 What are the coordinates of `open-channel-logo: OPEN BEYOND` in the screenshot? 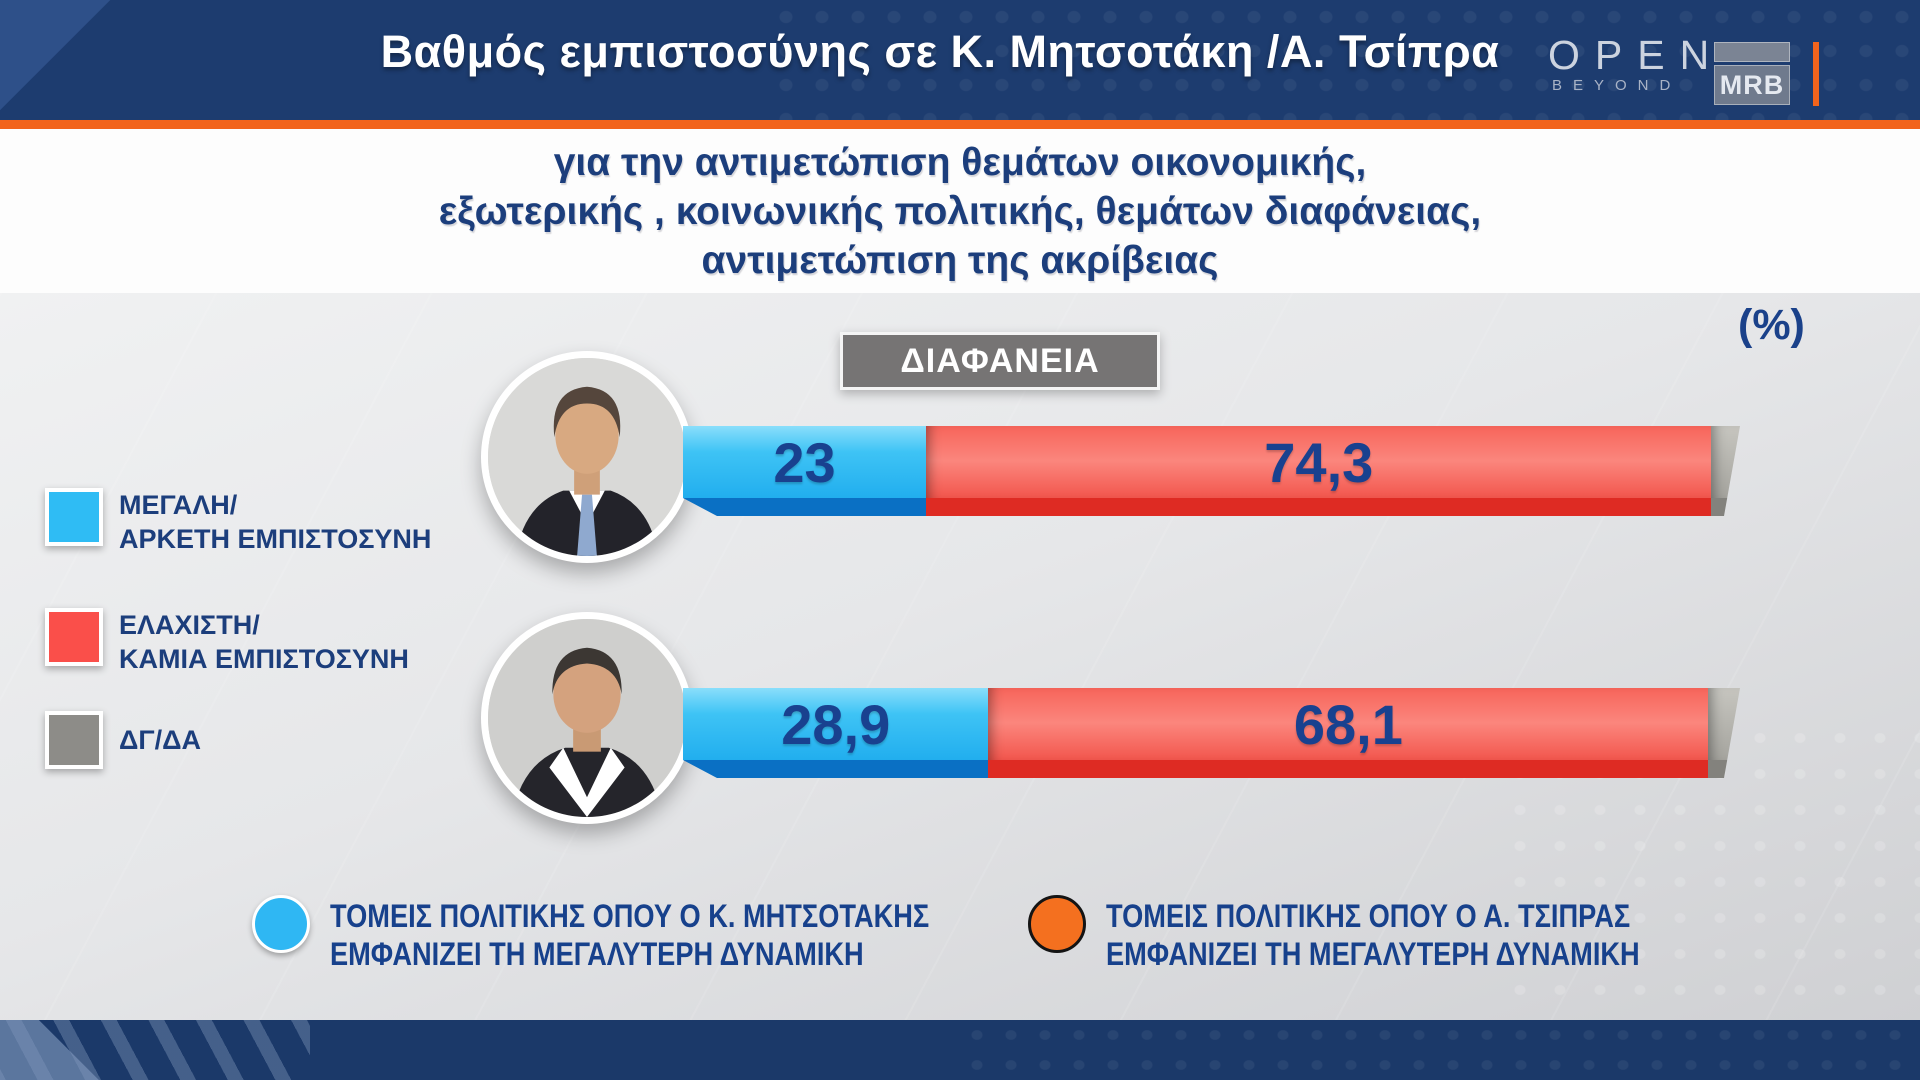 It's located at (1636, 64).